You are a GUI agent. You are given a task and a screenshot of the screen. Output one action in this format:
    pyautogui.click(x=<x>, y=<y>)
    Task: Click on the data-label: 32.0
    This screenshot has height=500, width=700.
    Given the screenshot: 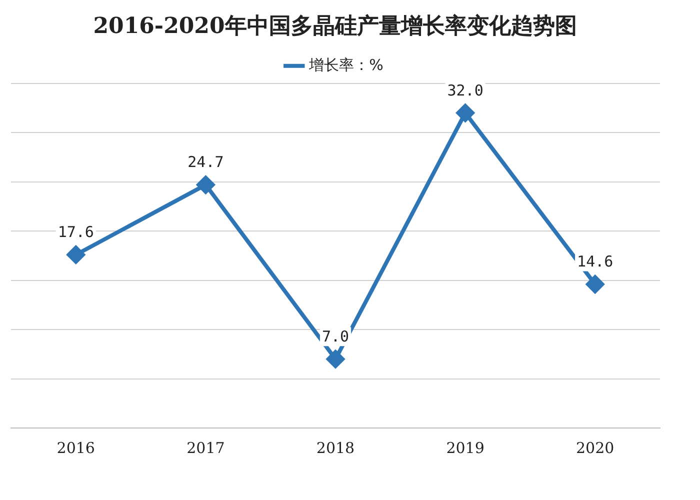 What is the action you would take?
    pyautogui.click(x=465, y=90)
    